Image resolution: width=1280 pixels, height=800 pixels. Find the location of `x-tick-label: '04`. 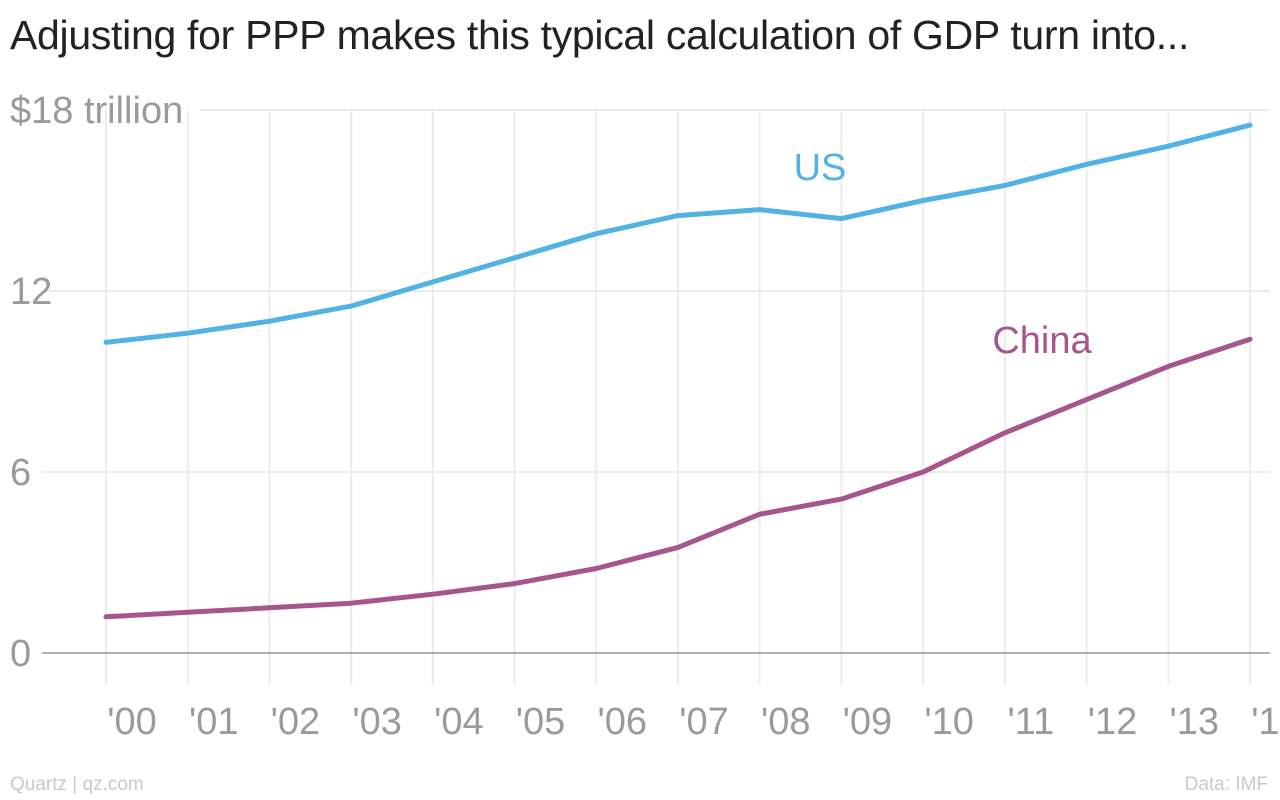

x-tick-label: '04 is located at coordinates (459, 722).